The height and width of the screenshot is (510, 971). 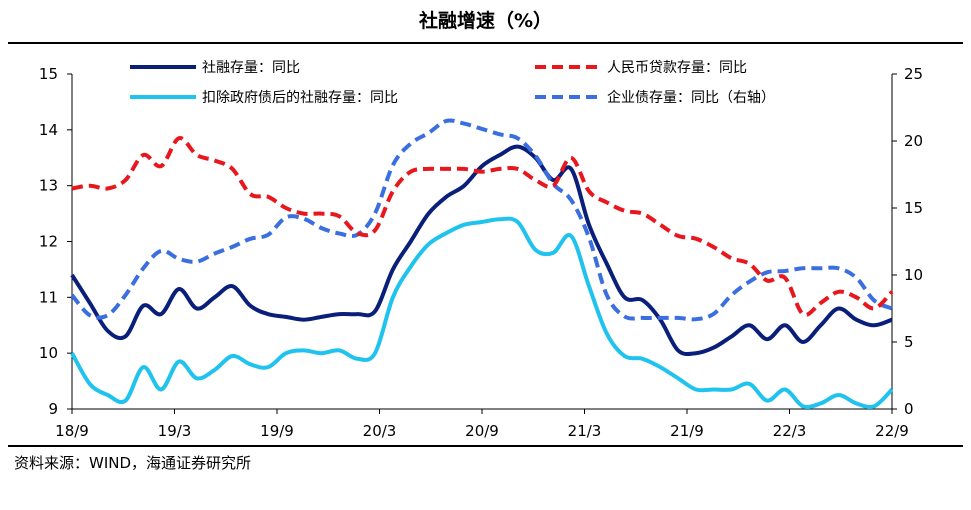 I want to click on x-tick-label: 22/3, so click(x=790, y=431).